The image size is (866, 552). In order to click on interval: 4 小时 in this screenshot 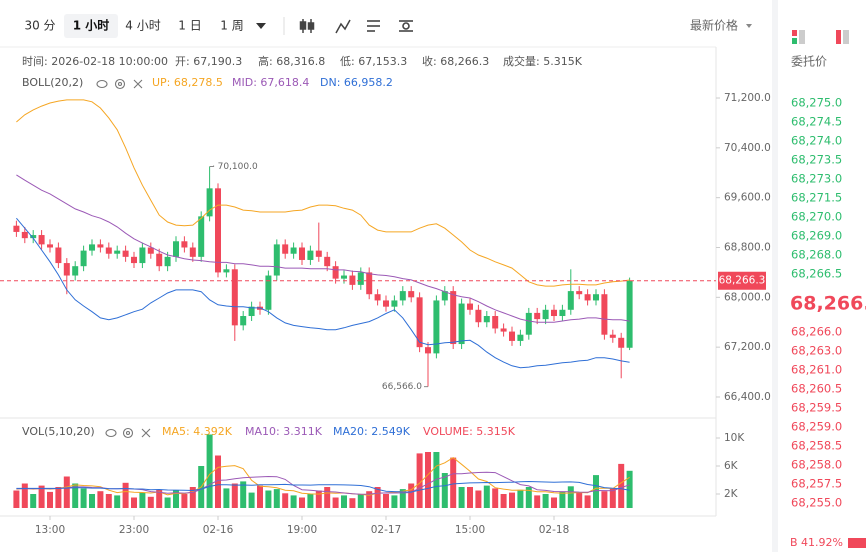, I will do `click(142, 26)`.